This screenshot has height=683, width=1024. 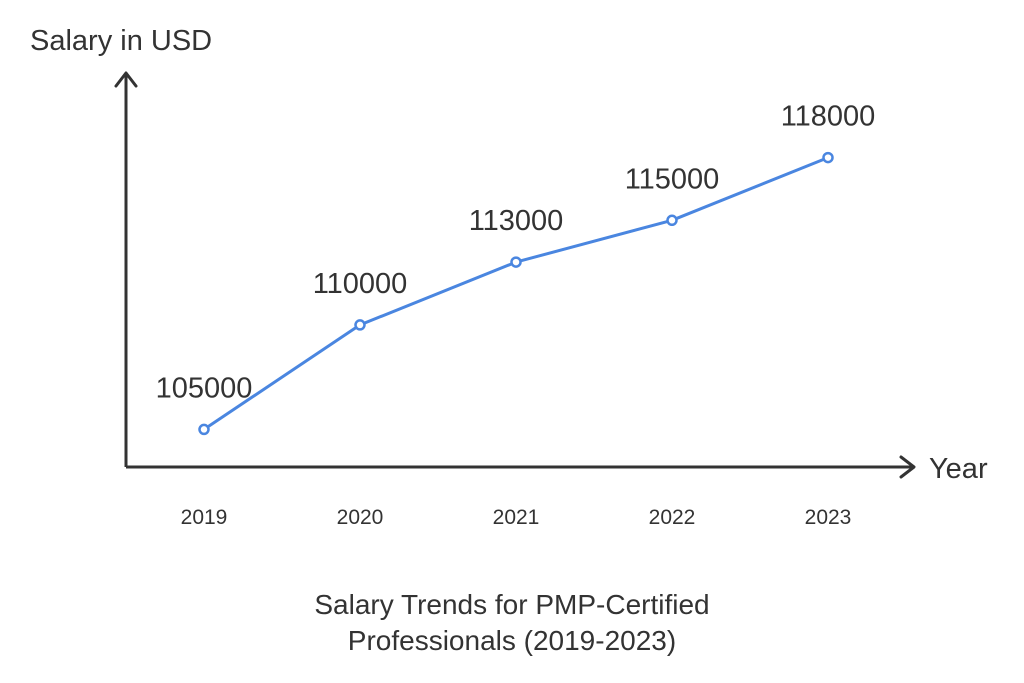 What do you see at coordinates (204, 429) in the screenshot?
I see `data-point-2019` at bounding box center [204, 429].